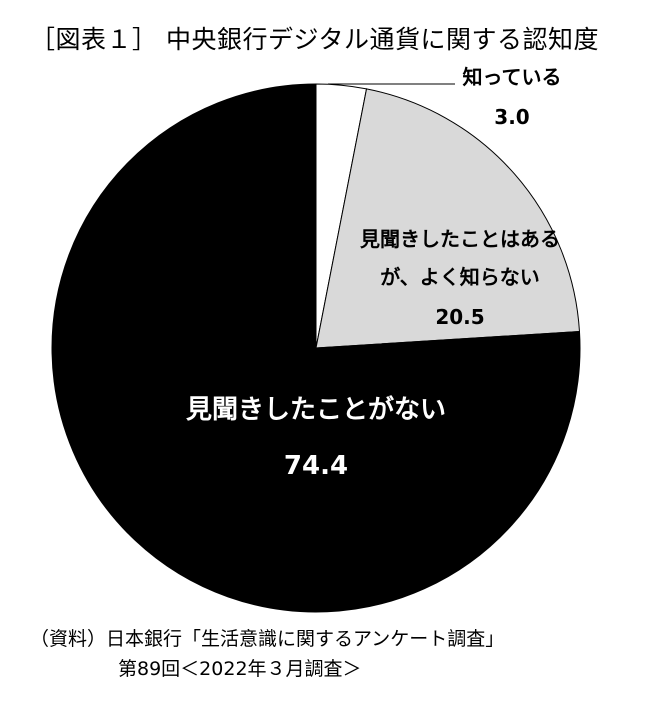  I want to click on slice-value-heard: 20.5, so click(459, 317).